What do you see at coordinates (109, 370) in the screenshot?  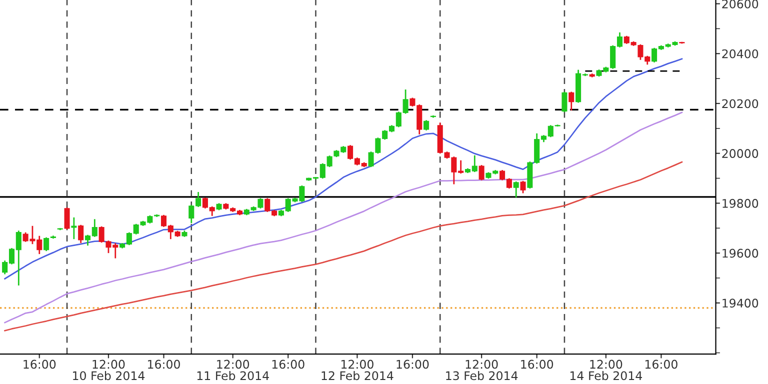 I see `x-tick-label: 12:00 10 Feb 2014` at bounding box center [109, 370].